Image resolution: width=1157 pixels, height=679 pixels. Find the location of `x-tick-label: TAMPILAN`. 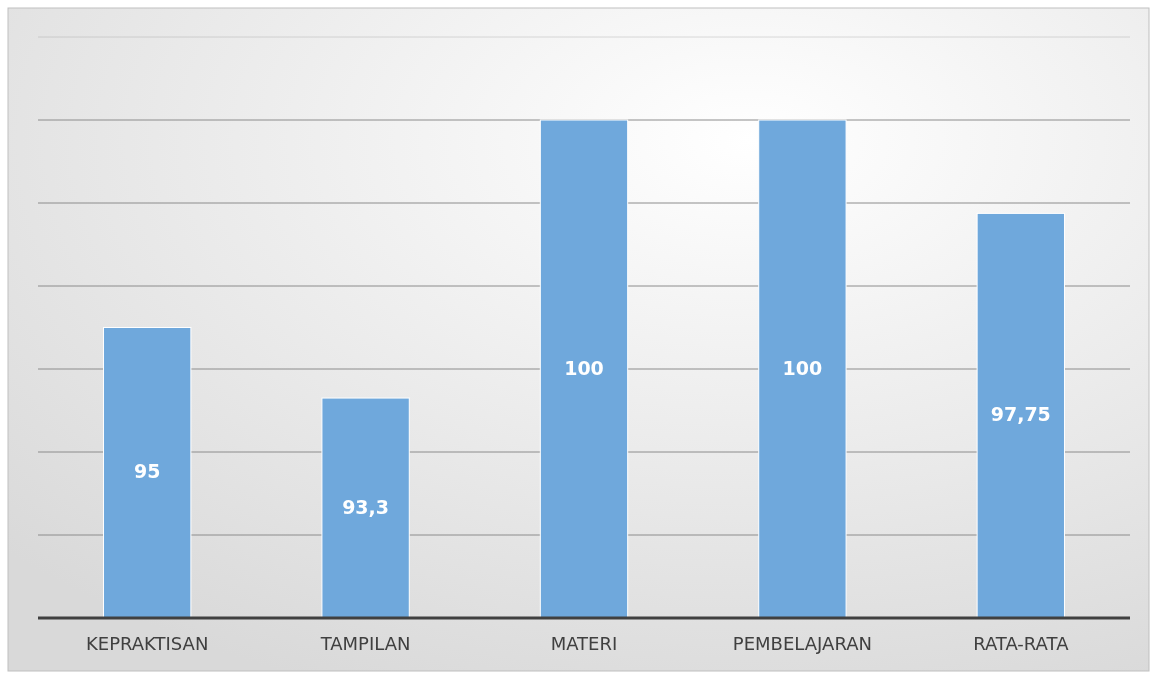

x-tick-label: TAMPILAN is located at coordinates (365, 643).